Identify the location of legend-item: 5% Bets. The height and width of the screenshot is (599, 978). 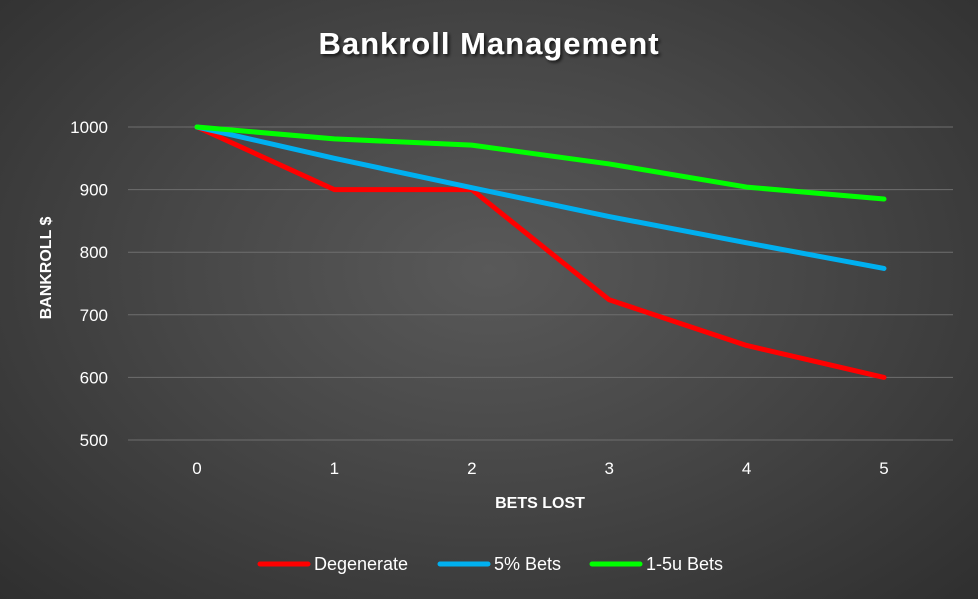
(499, 564).